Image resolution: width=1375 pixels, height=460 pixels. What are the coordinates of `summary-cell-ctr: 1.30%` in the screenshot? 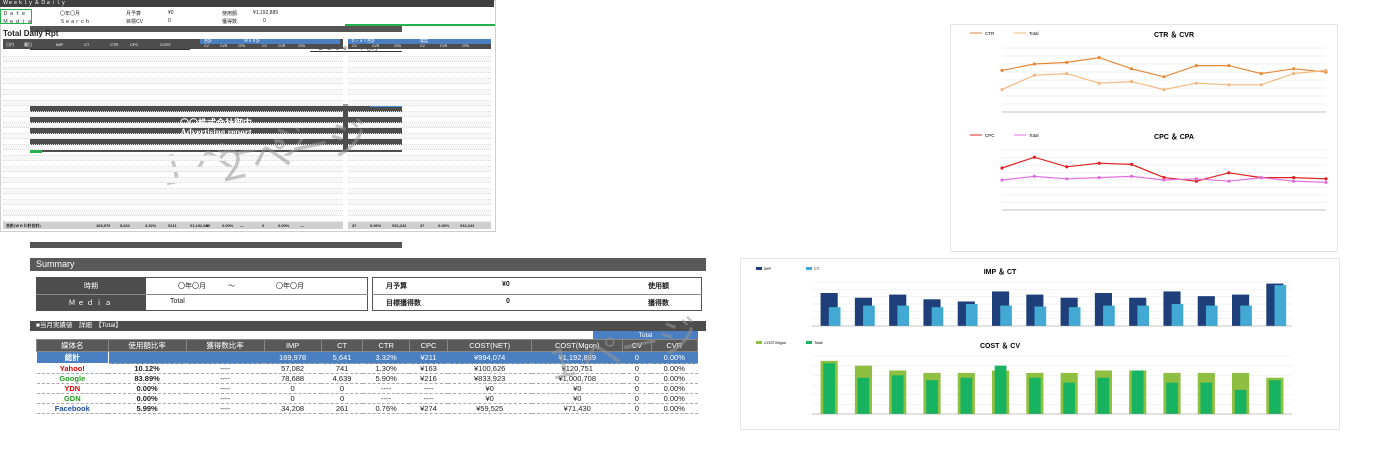 It's located at (386, 368).